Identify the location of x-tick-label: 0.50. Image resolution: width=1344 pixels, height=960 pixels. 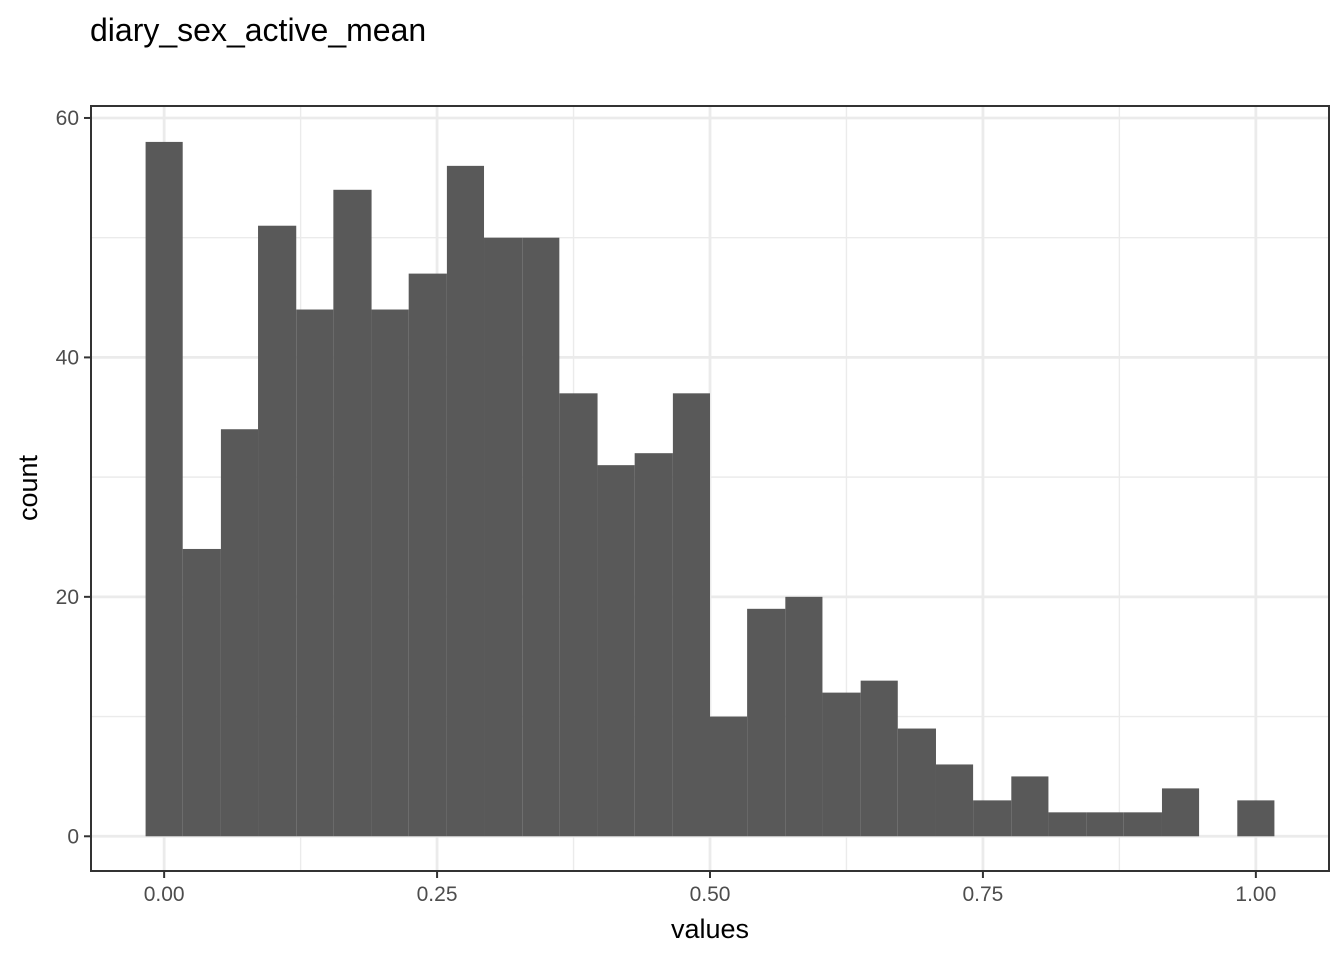
(710, 894).